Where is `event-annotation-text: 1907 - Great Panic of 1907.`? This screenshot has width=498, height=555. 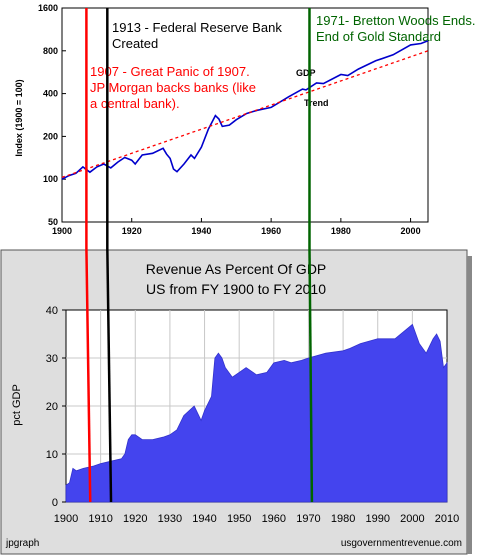 event-annotation-text: 1907 - Great Panic of 1907. is located at coordinates (170, 71).